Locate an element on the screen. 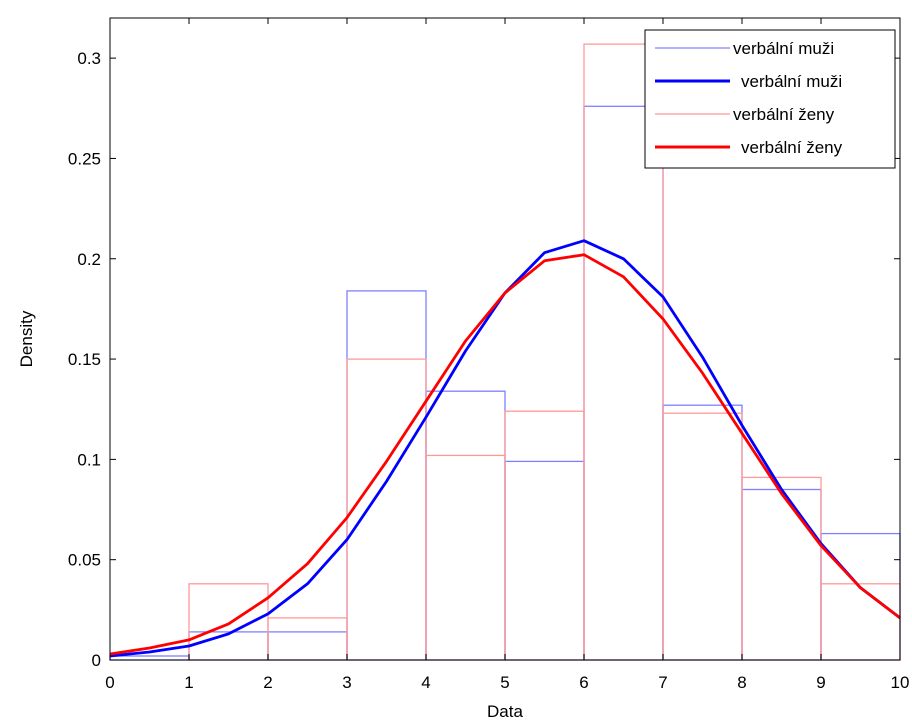 The image size is (912, 724). x-axis-label: Data is located at coordinates (505, 711).